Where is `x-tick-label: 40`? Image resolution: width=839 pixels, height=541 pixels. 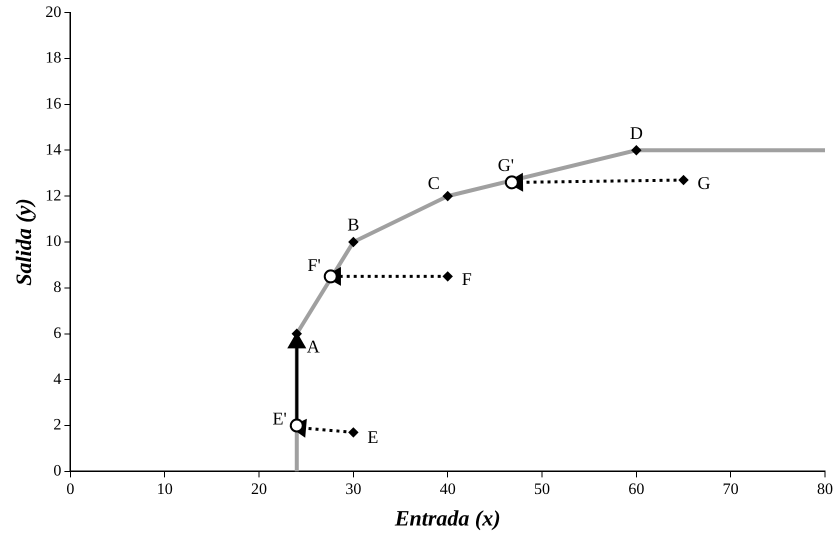
x-tick-label: 40 is located at coordinates (448, 489).